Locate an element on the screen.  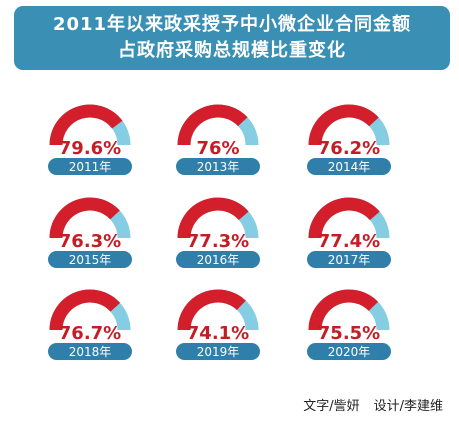
year-label: 2013年 is located at coordinates (218, 167).